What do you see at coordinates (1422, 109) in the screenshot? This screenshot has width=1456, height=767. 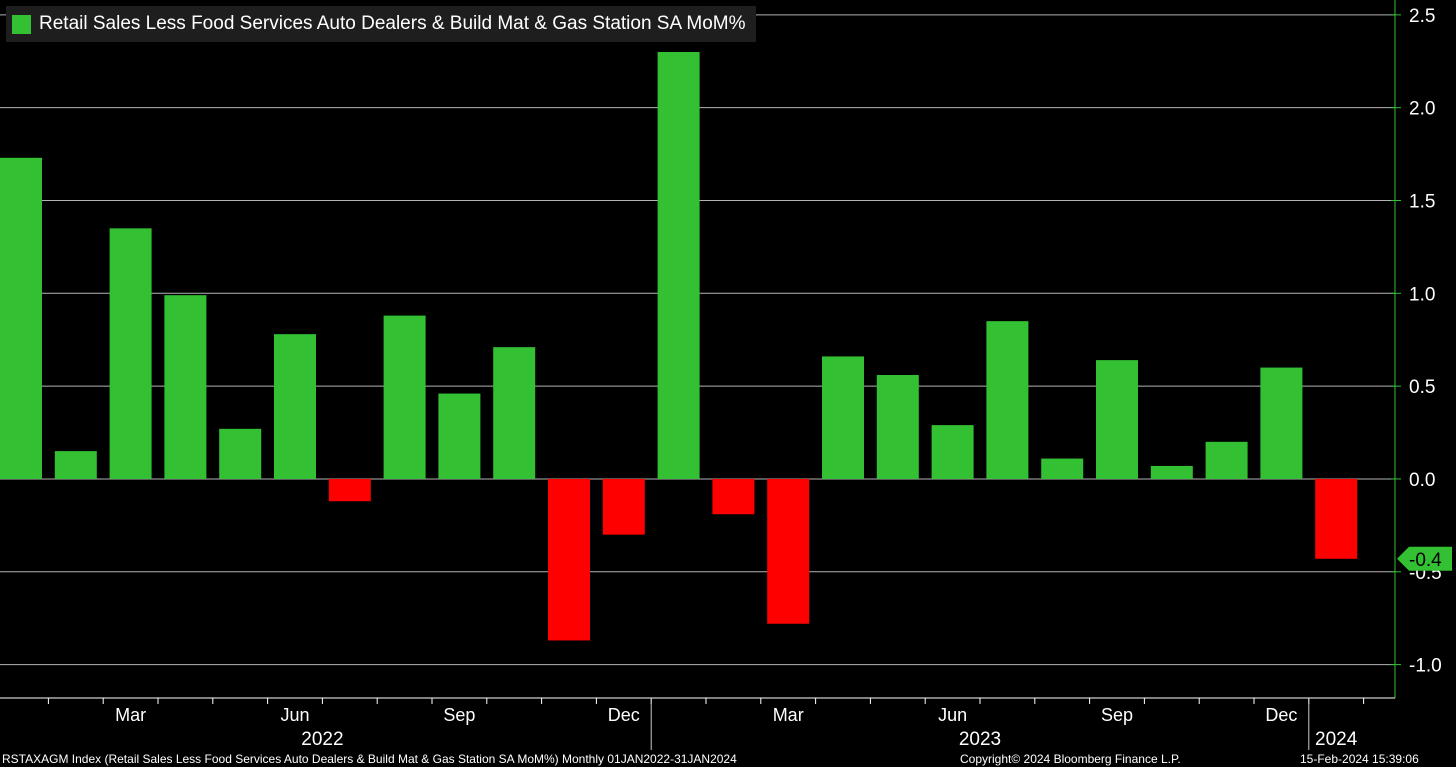 I see `y-tick-label: 2.0` at bounding box center [1422, 109].